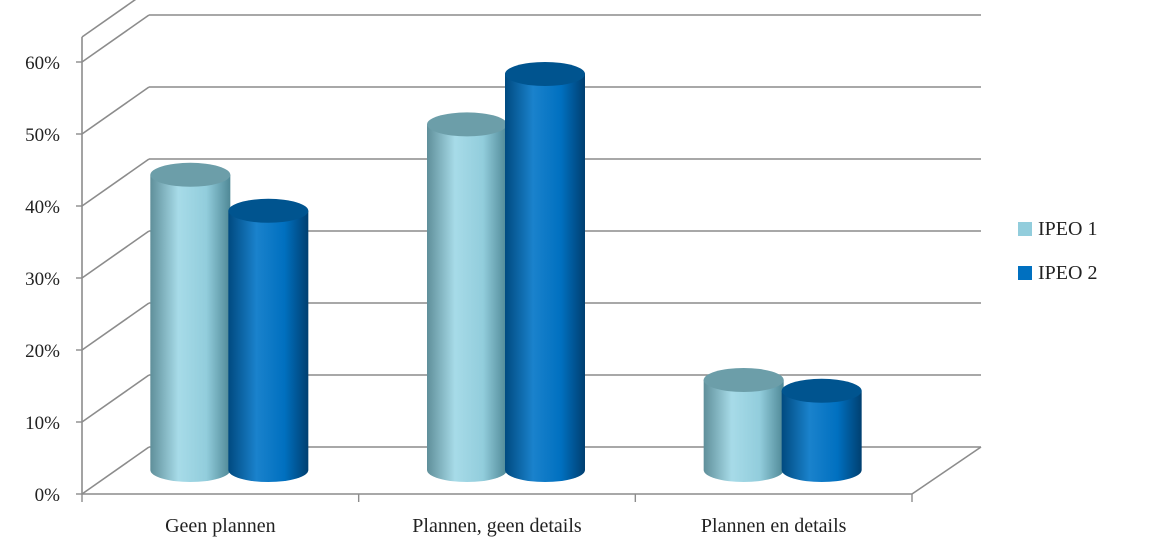 This screenshot has width=1153, height=542. What do you see at coordinates (42, 135) in the screenshot?
I see `y-tick-label: 50%` at bounding box center [42, 135].